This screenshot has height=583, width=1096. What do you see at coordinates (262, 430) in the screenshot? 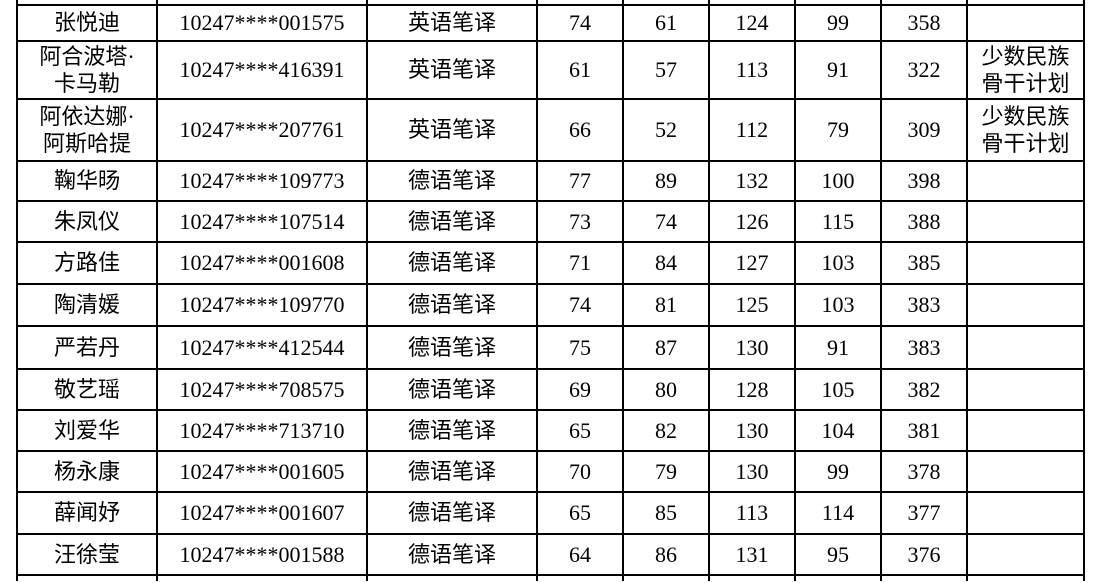
I see `cell-candidate-id: 10247****713710` at bounding box center [262, 430].